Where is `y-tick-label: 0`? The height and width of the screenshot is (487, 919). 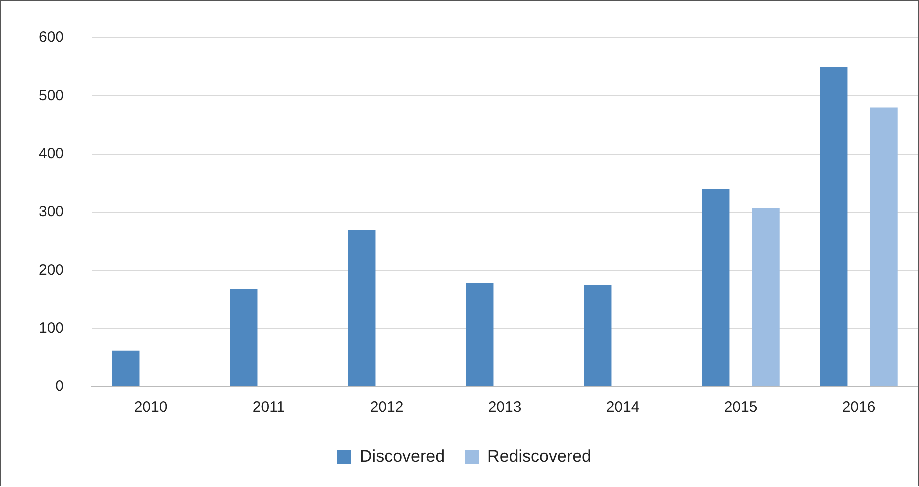 y-tick-label: 0 is located at coordinates (60, 387).